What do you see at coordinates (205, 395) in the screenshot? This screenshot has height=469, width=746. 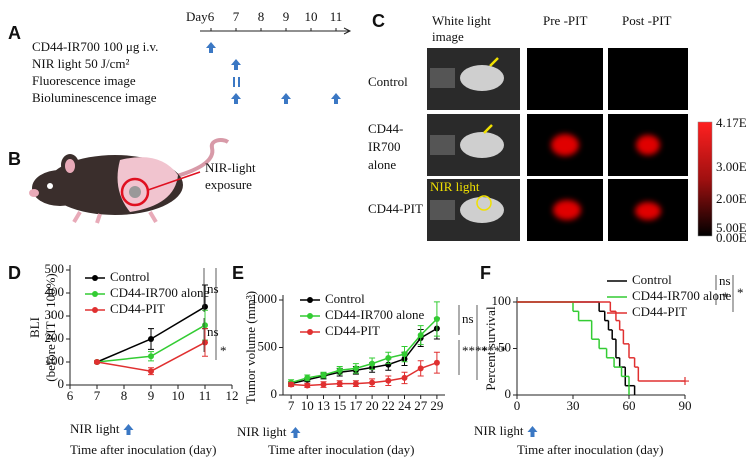 I see `x-tick-label: 11` at bounding box center [205, 395].